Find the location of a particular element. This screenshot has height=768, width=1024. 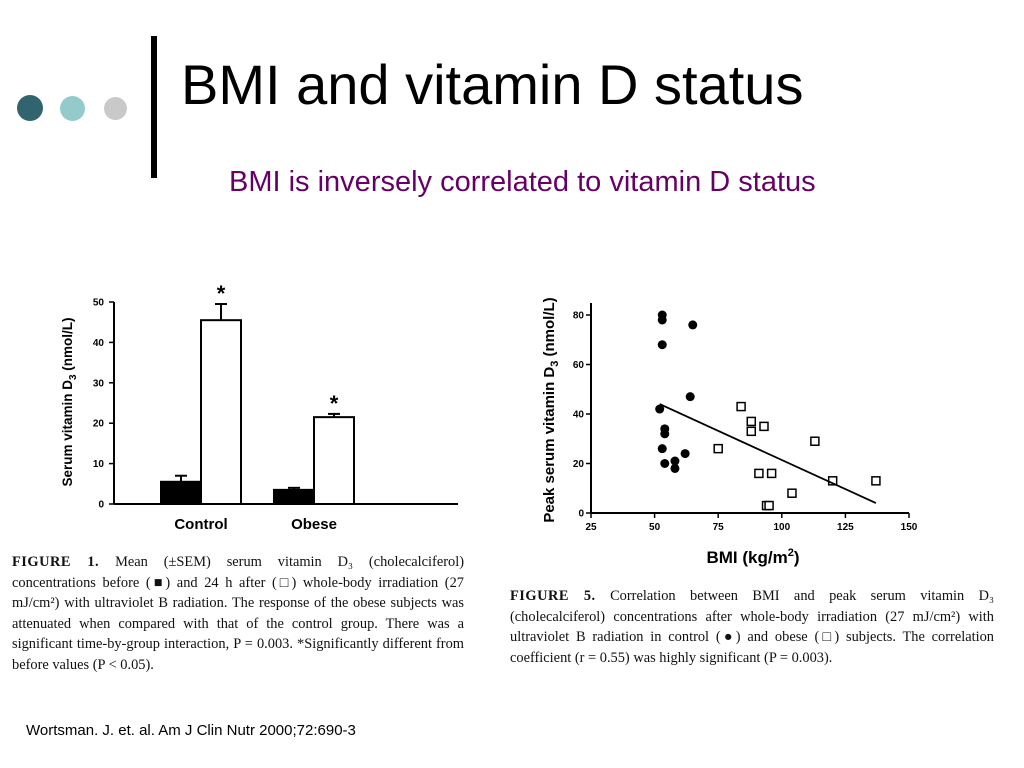

slide-title: BMI and vitamin D status is located at coordinates (492, 84).